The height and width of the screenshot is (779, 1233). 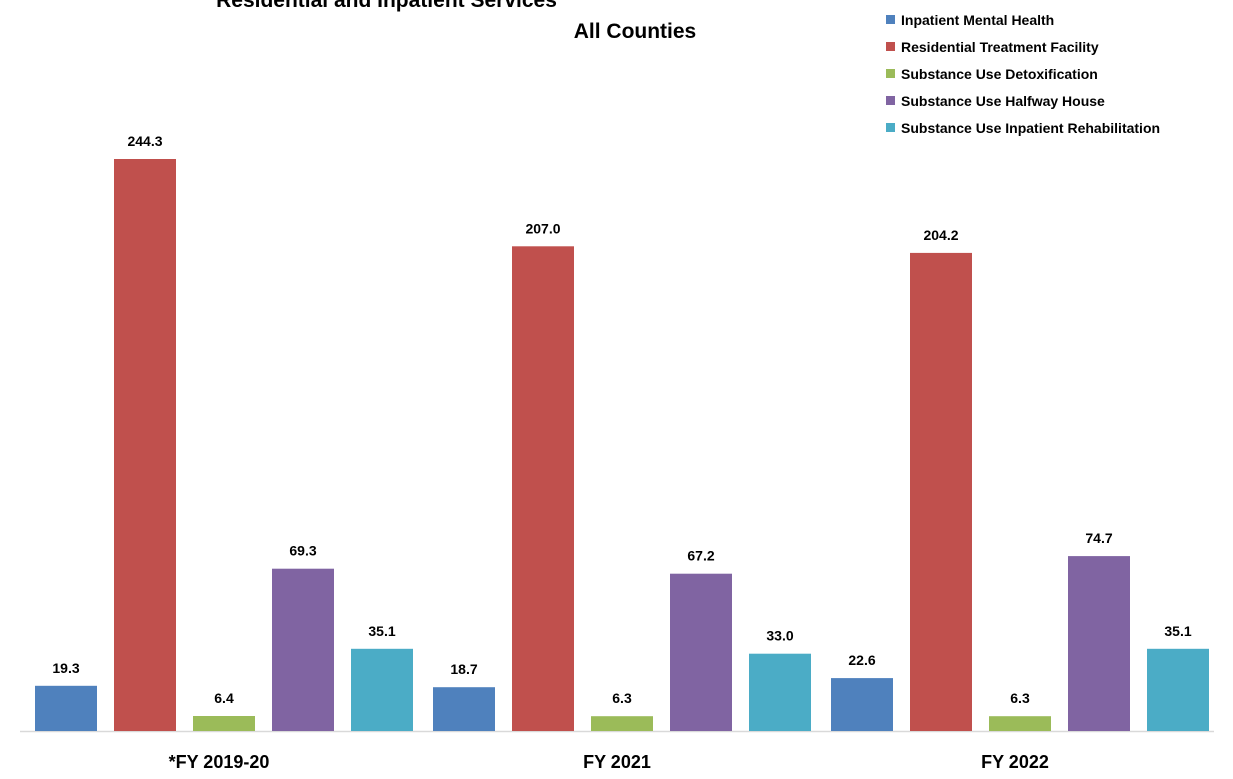 I want to click on legend-item-substance-use-halfway-house: Substance Use Halfway House, so click(x=1023, y=100).